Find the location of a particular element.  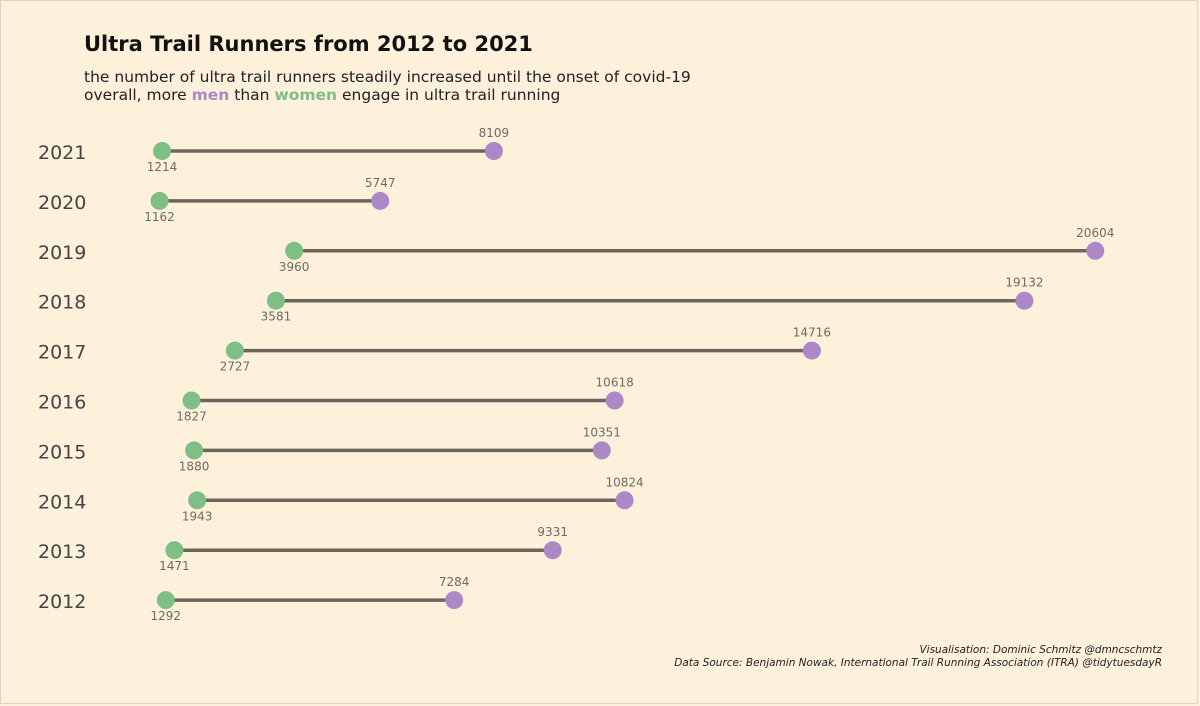

women-value-label-2018: 3581 is located at coordinates (276, 317).